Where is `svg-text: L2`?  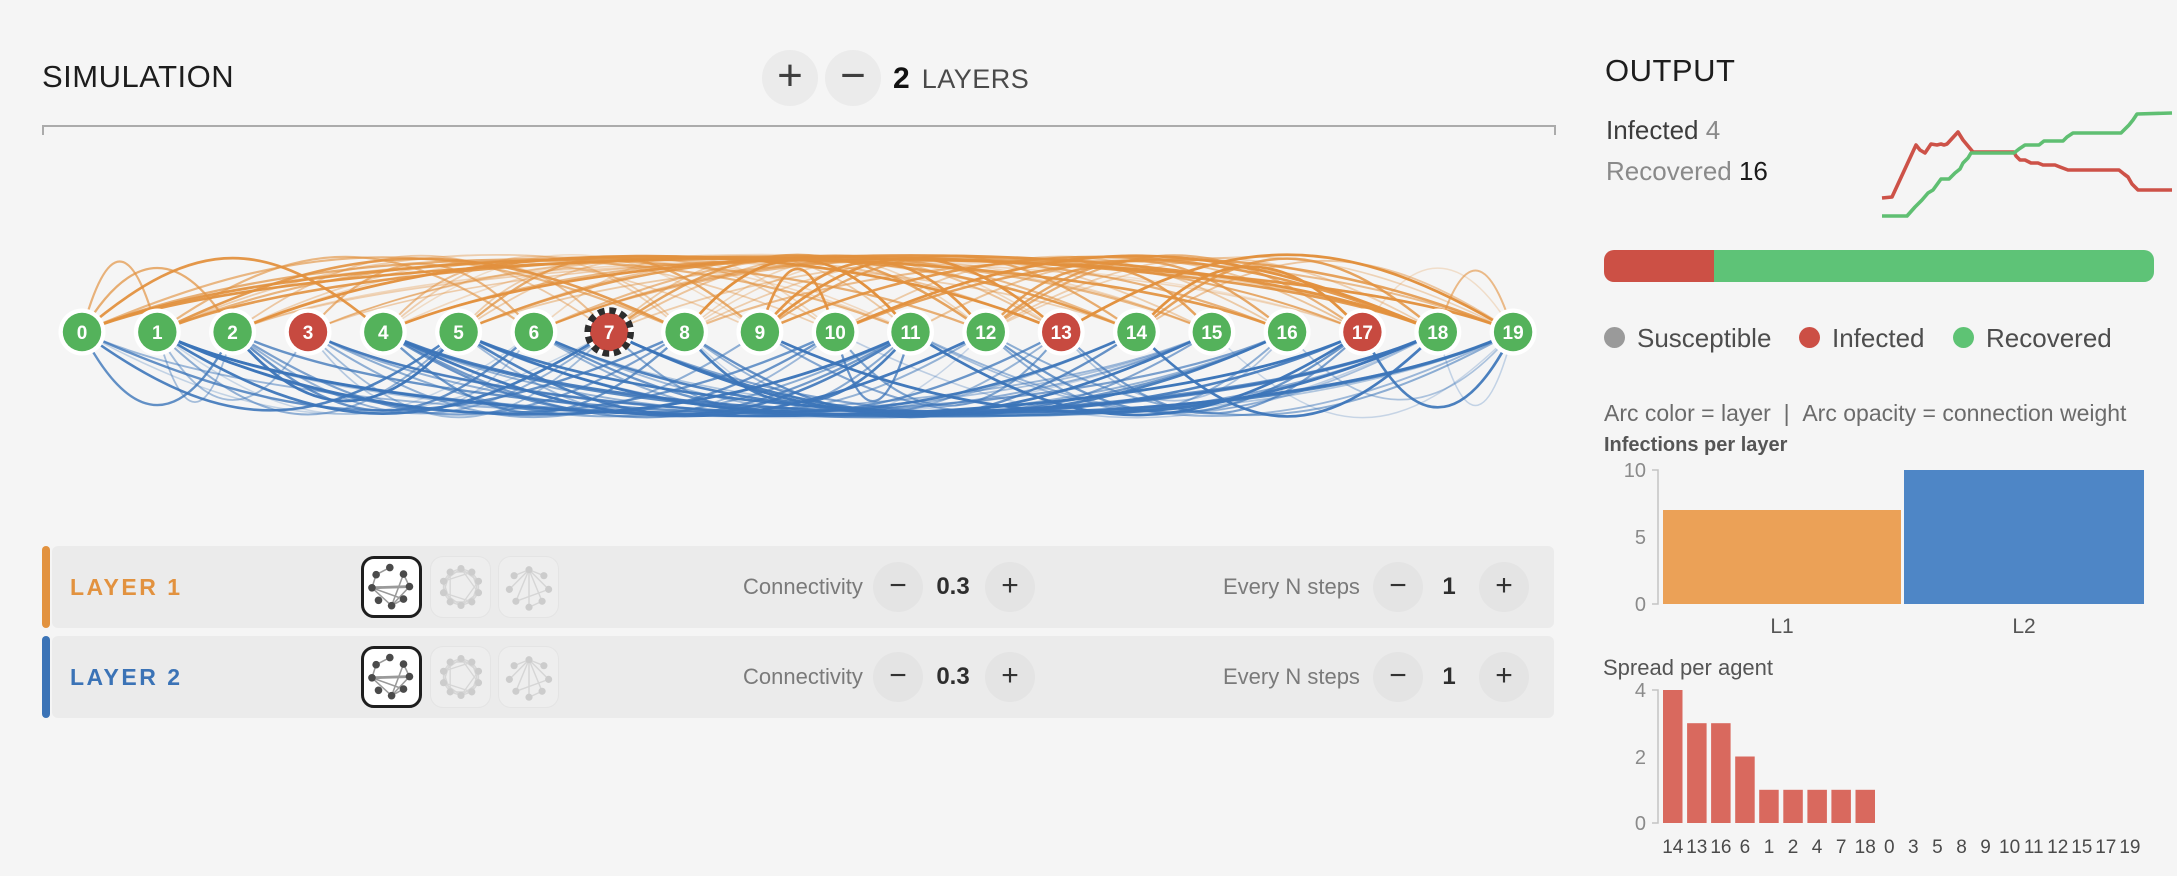 svg-text: L2 is located at coordinates (2023, 626).